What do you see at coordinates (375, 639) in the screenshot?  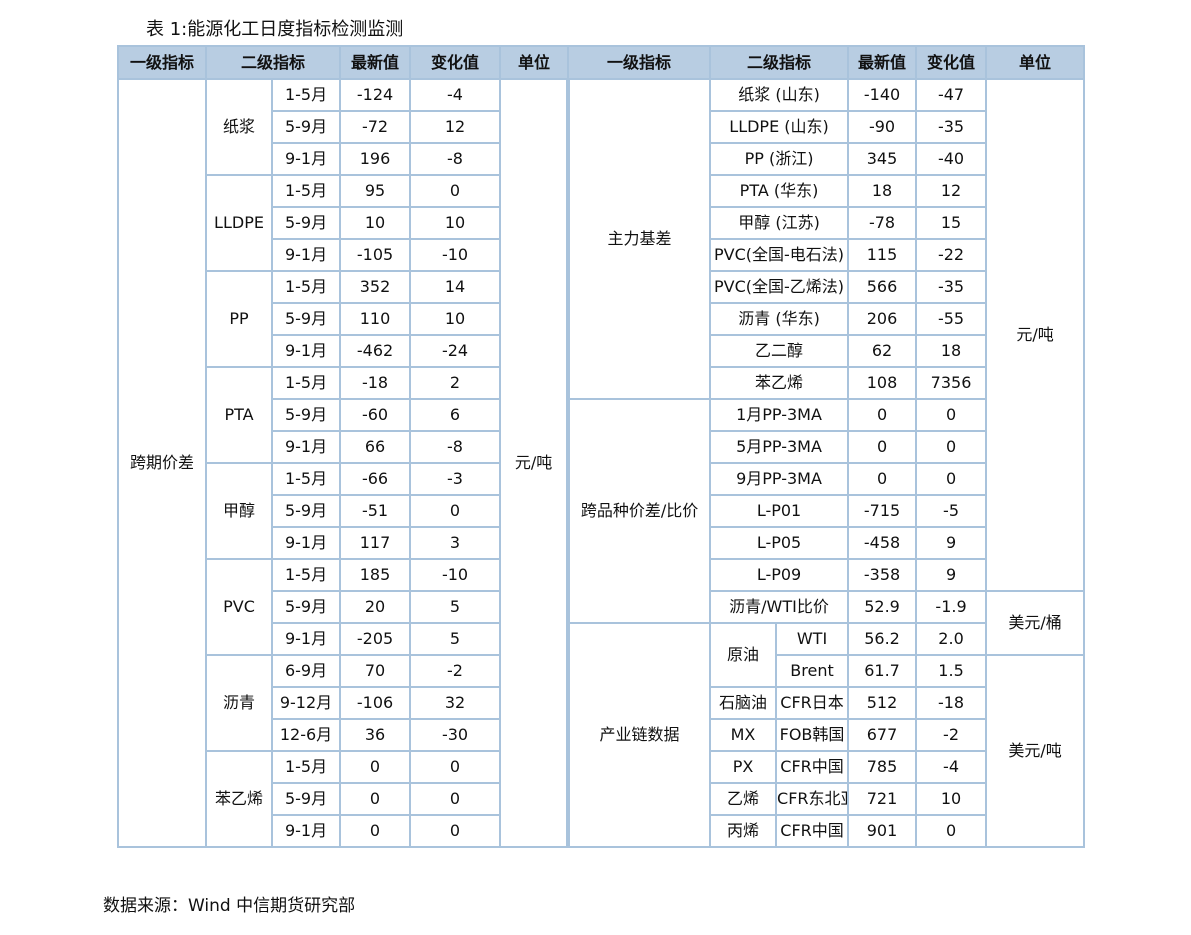 I see `latest-value-cell: -205` at bounding box center [375, 639].